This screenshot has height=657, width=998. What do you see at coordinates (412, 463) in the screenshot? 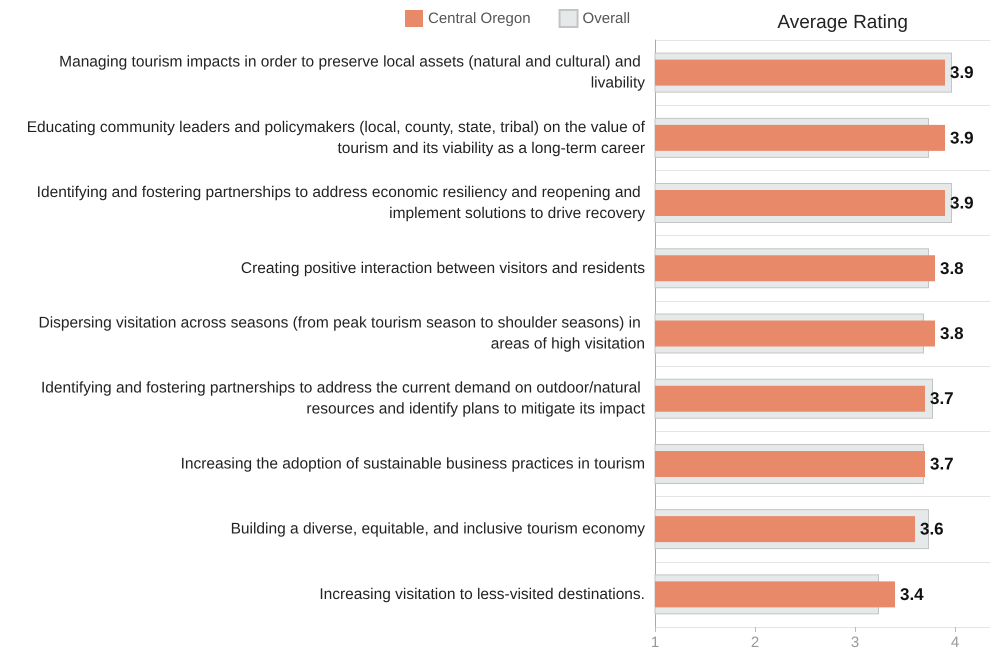
I see `y-tick-label: Increasing the adoption of sustainable business practices in tourism` at bounding box center [412, 463].